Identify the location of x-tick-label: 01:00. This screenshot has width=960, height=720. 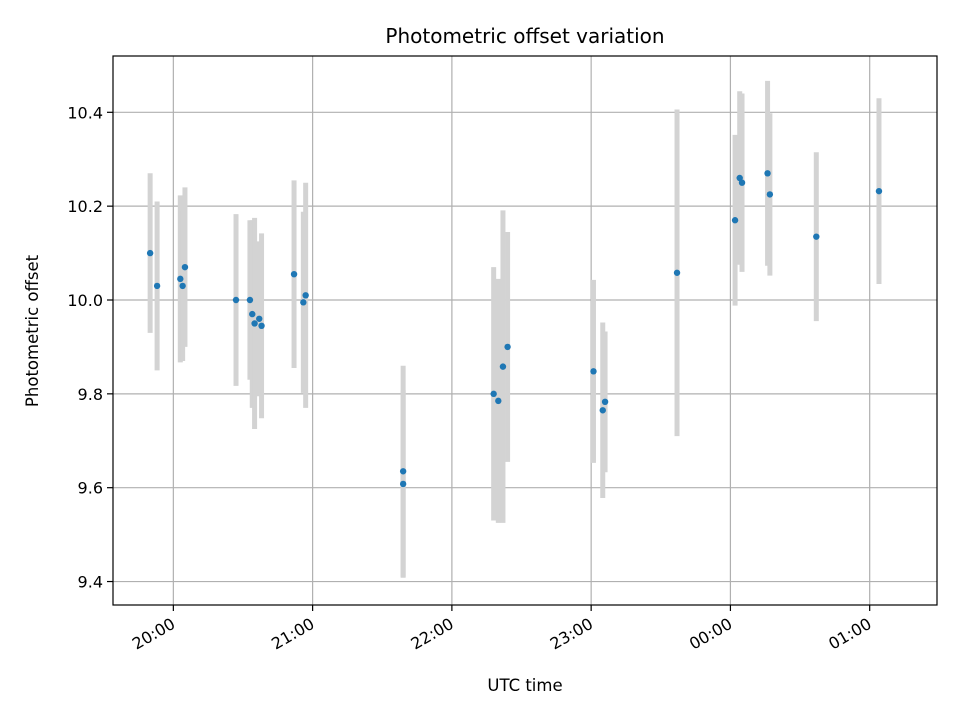
(849, 634).